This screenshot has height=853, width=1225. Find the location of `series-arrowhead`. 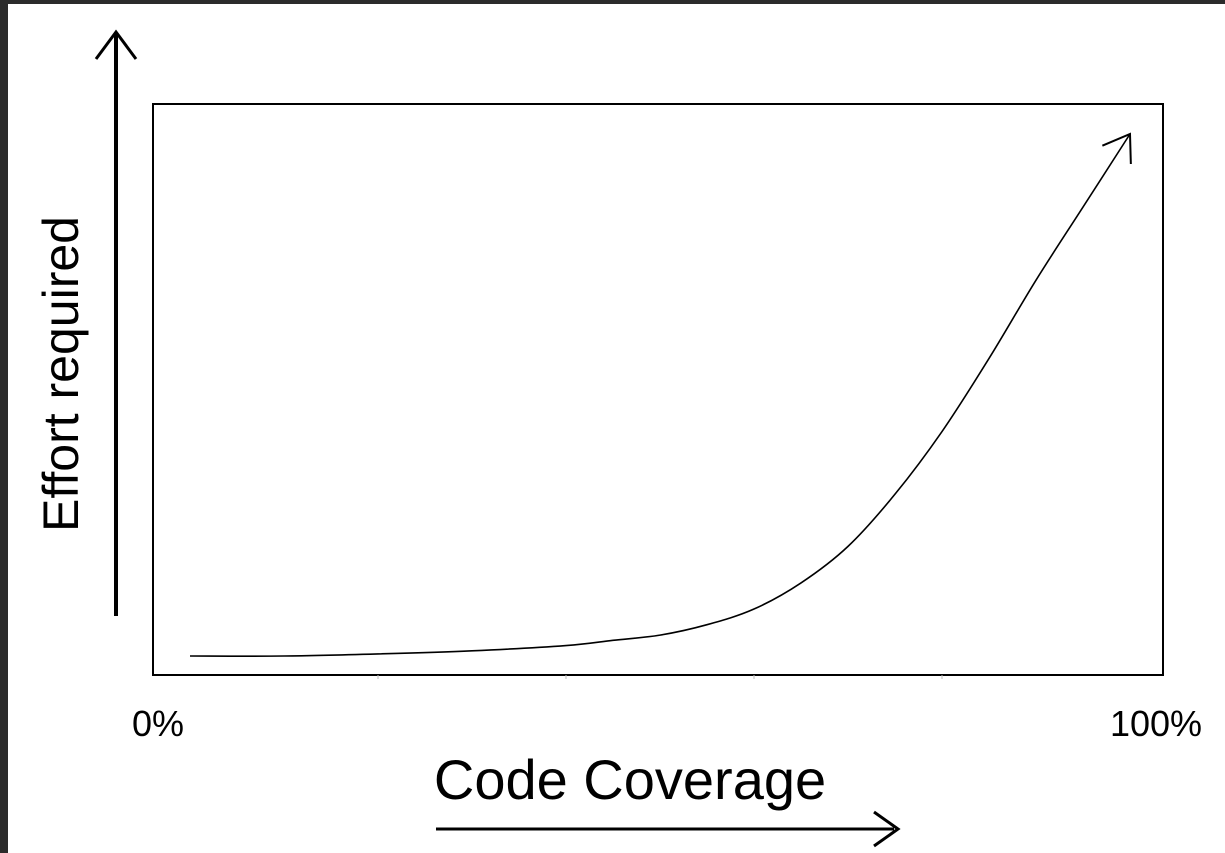

series-arrowhead is located at coordinates (1116, 148).